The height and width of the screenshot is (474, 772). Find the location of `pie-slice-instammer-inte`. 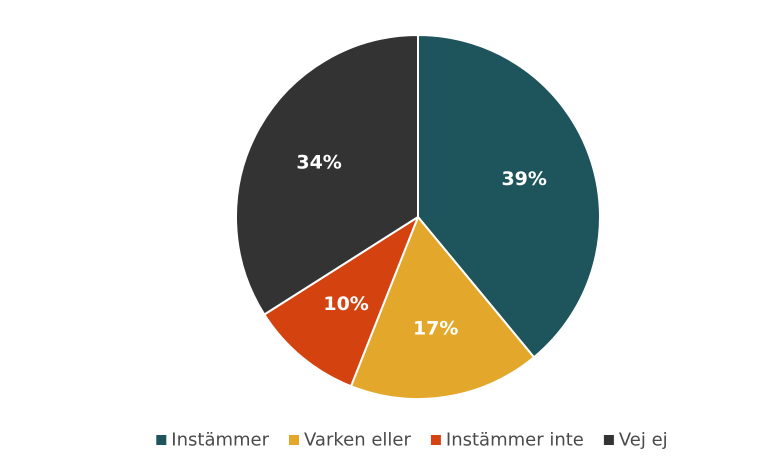

pie-slice-instammer-inte is located at coordinates (341, 302).